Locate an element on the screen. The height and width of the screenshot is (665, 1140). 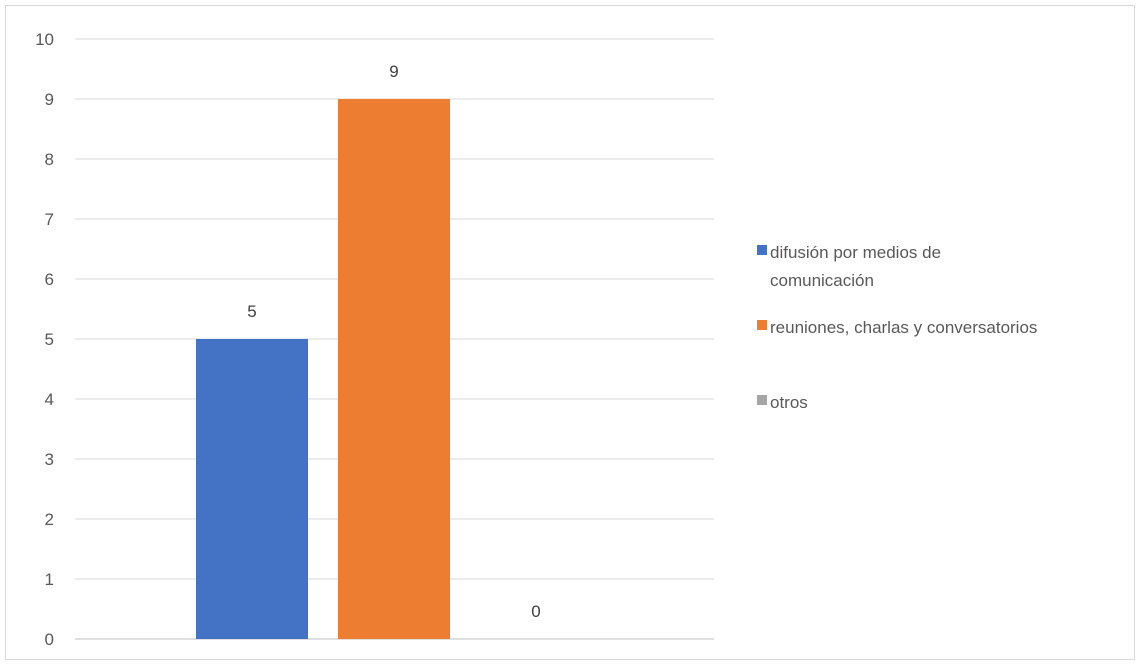
data-label: 9 is located at coordinates (393, 71).